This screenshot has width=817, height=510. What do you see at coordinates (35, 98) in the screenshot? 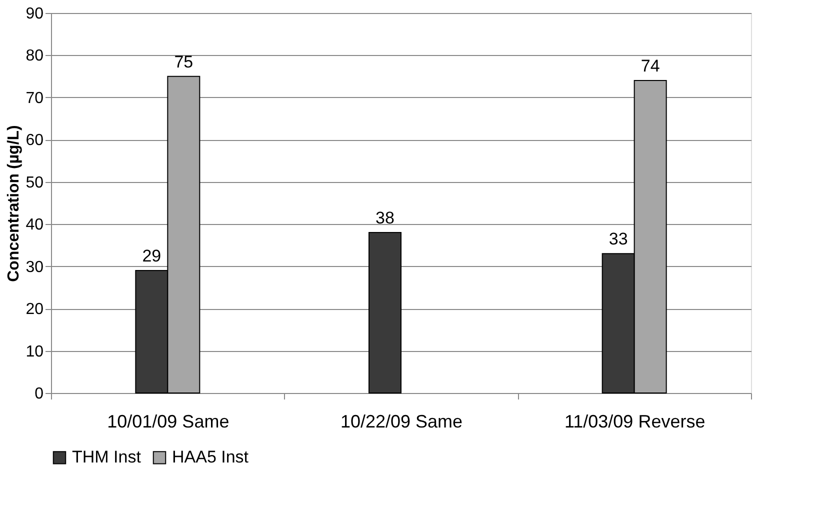
I see `y-tick-label: 70` at bounding box center [35, 98].